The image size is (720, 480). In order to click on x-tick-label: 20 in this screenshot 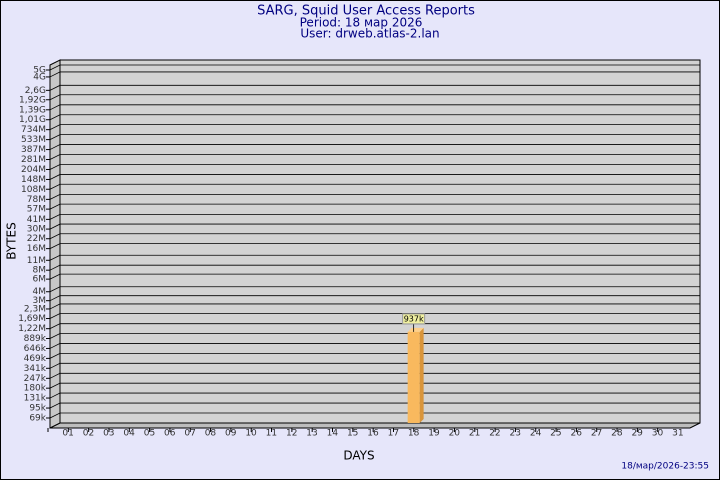, I will do `click(455, 434)`.